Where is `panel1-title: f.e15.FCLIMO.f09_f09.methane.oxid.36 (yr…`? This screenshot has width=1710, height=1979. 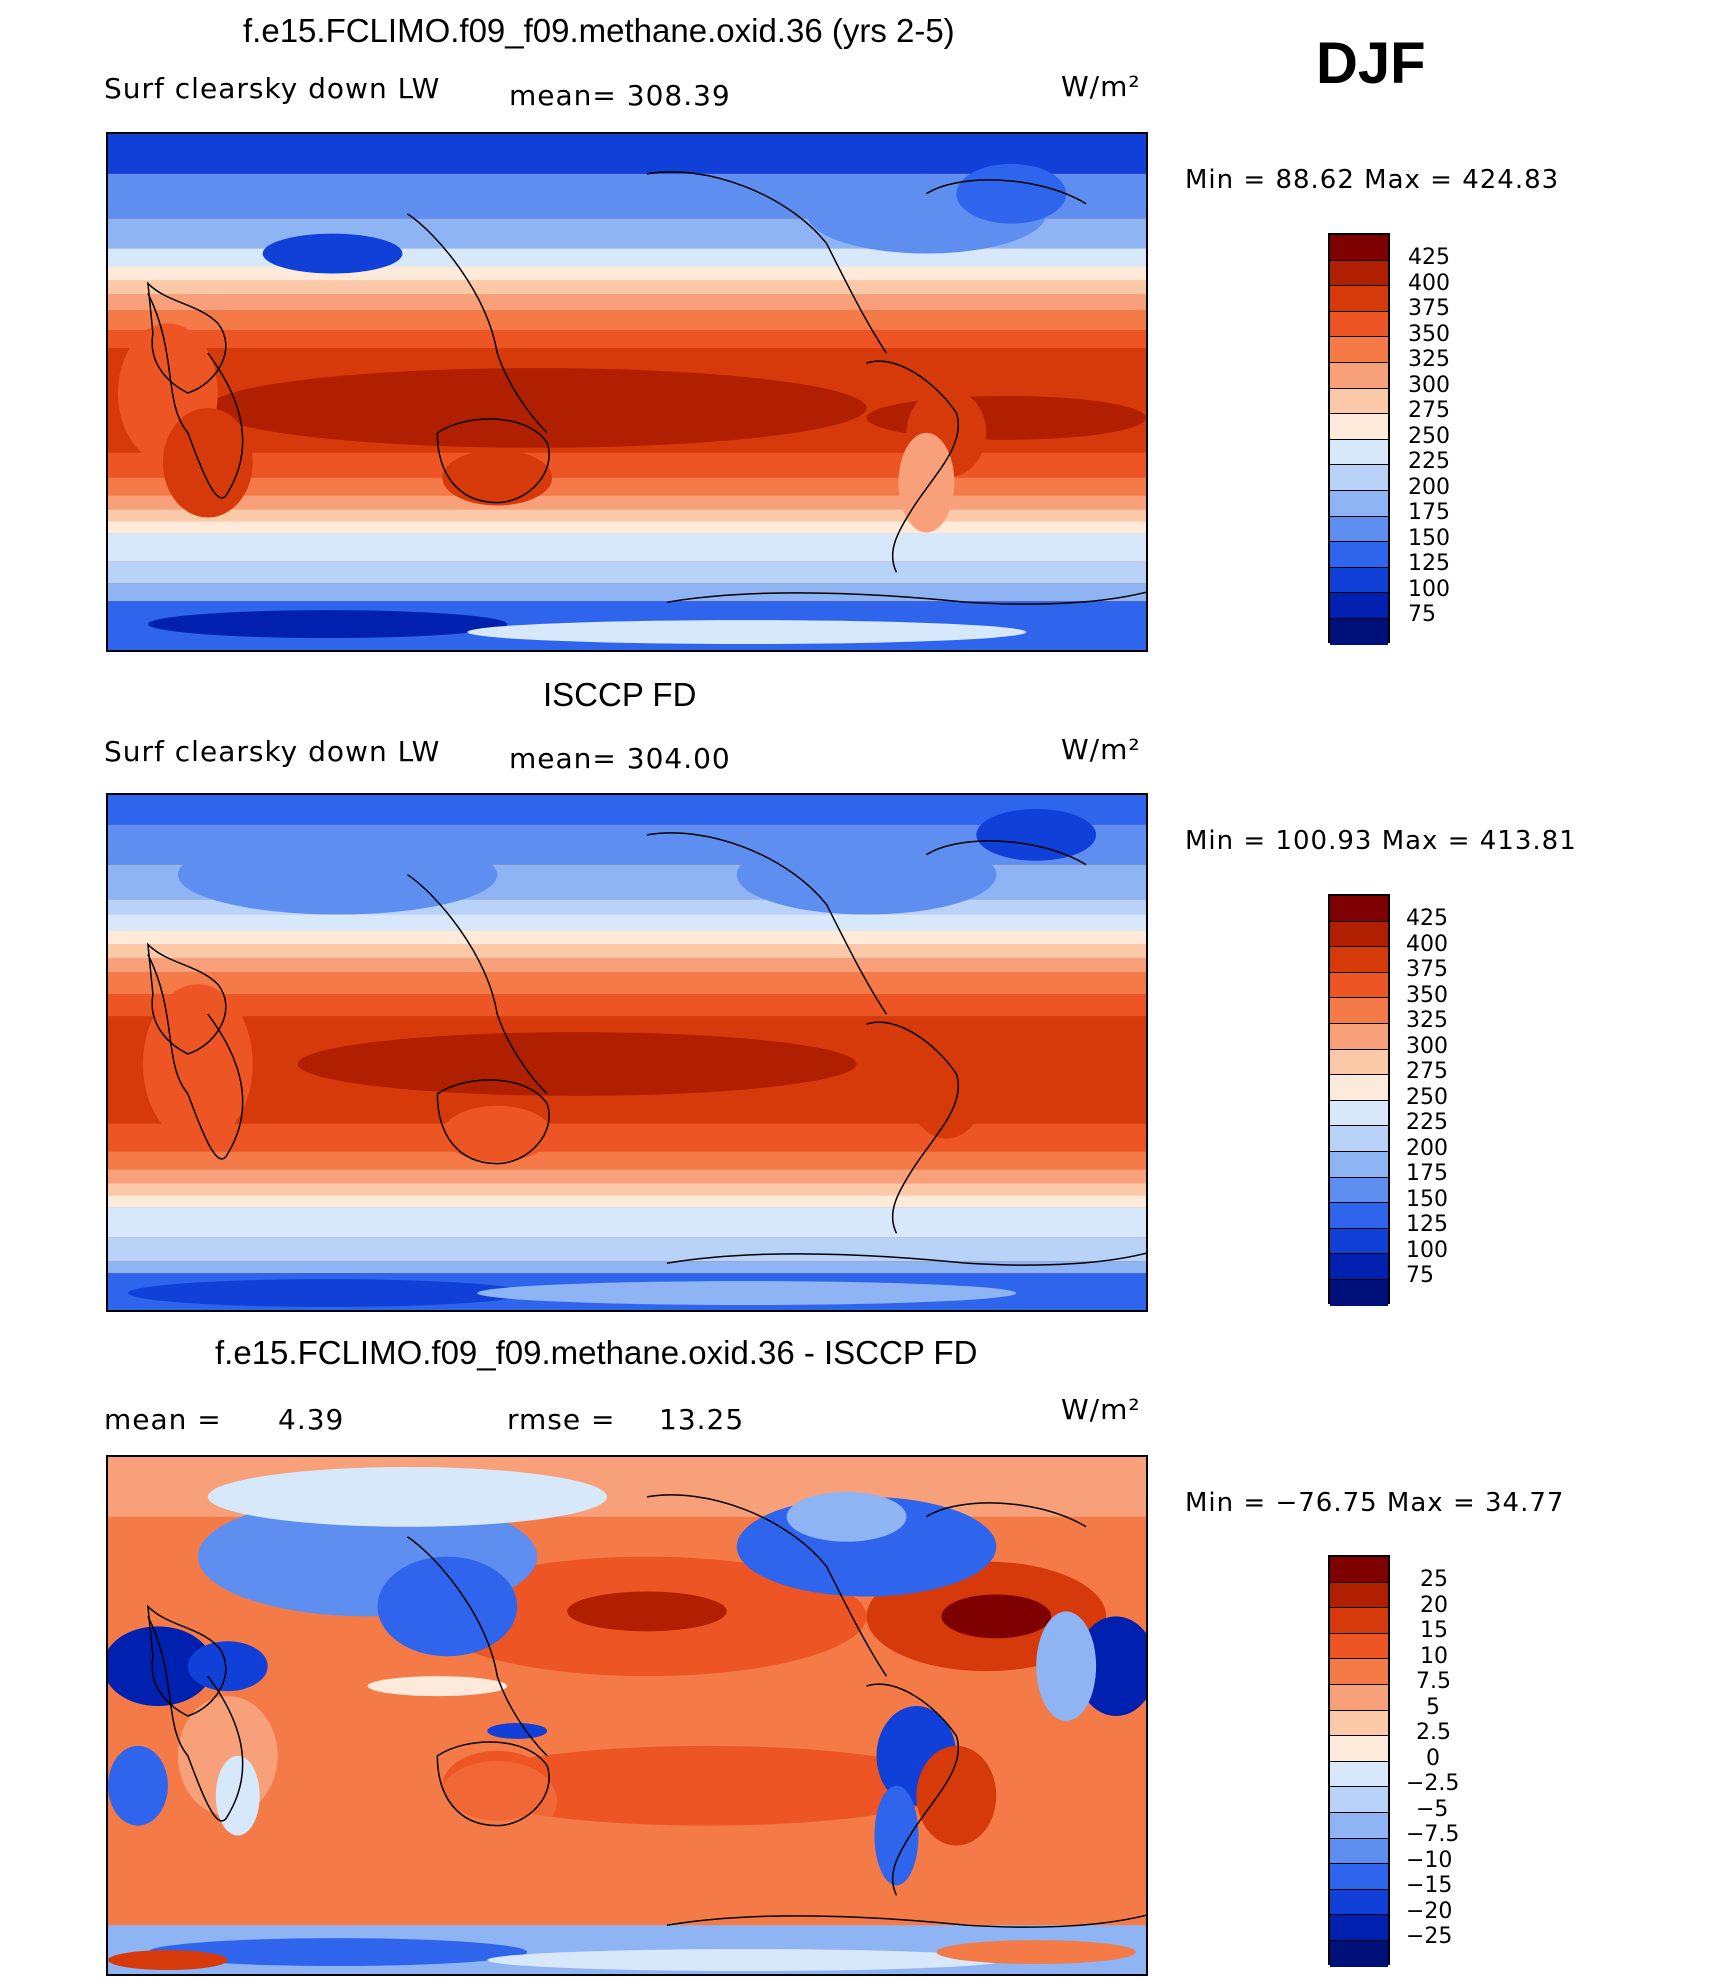 panel1-title: f.e15.FCLIMO.f09_f09.methane.oxid.36 (yr… is located at coordinates (599, 30).